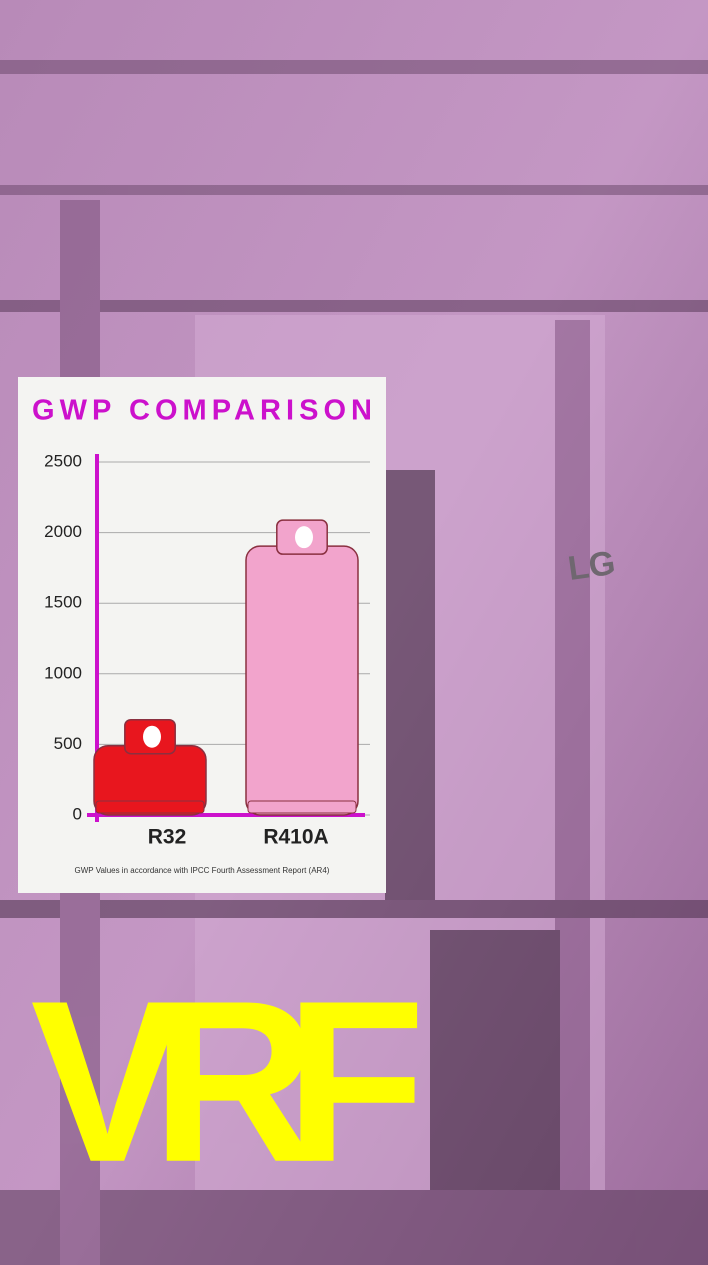 Image resolution: width=708 pixels, height=1265 pixels. Describe the element at coordinates (295, 837) in the screenshot. I see `x-tick-label: R410A` at that location.